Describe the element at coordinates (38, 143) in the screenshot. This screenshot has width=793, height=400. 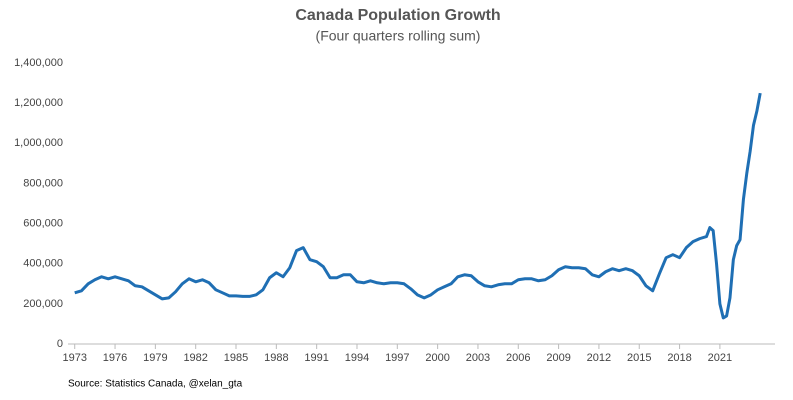
I see `y-tick-label: 1,000,000` at that location.